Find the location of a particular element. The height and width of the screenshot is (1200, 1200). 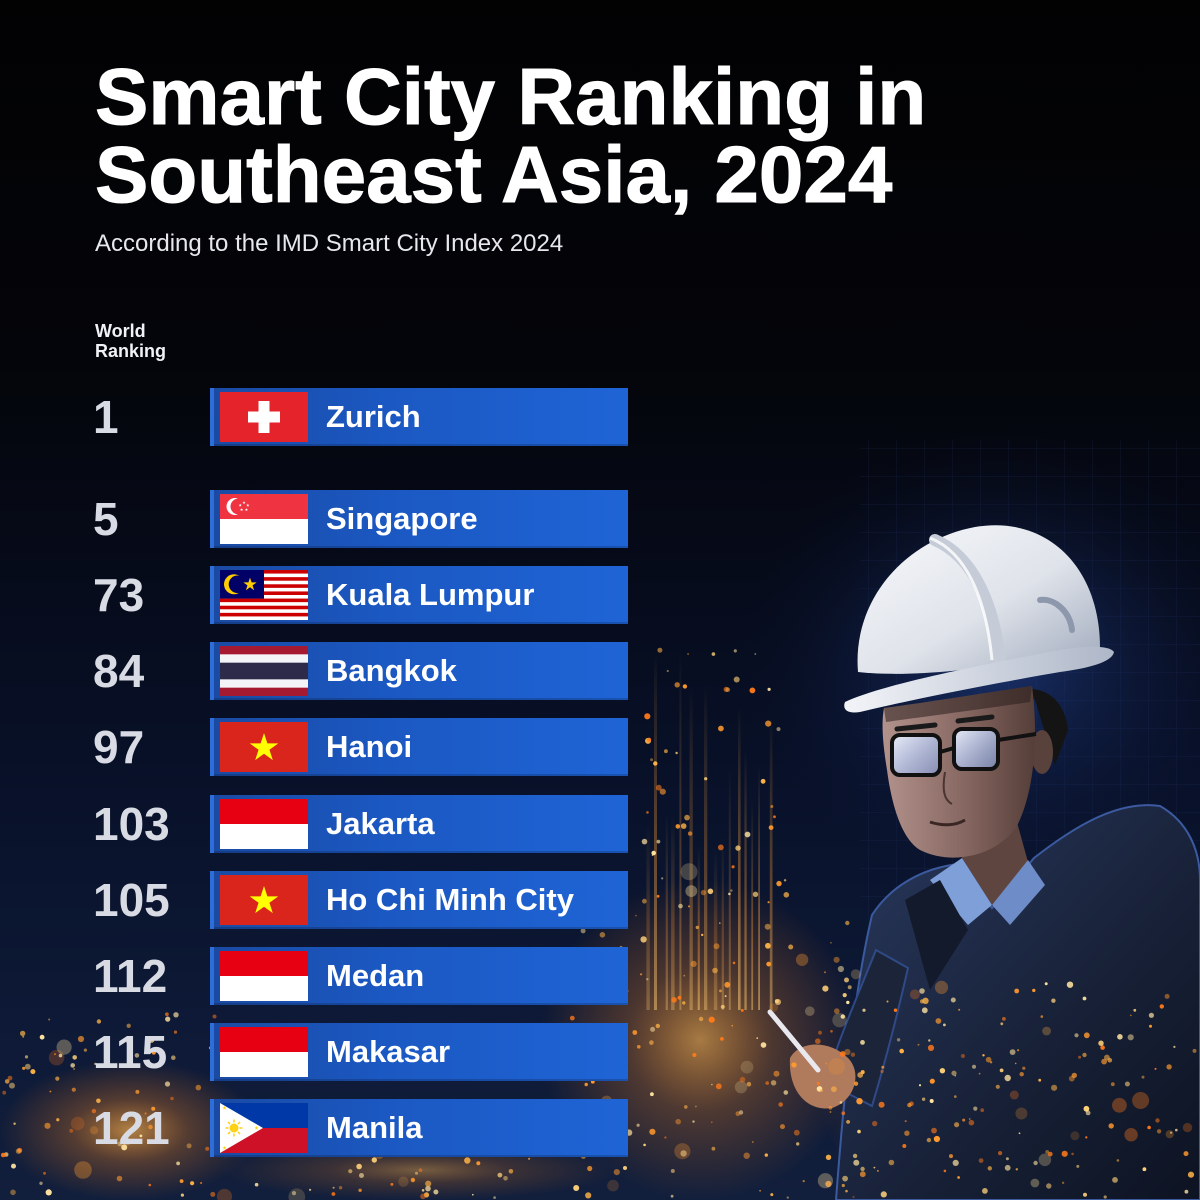

rank-value: 105 is located at coordinates (131, 899).